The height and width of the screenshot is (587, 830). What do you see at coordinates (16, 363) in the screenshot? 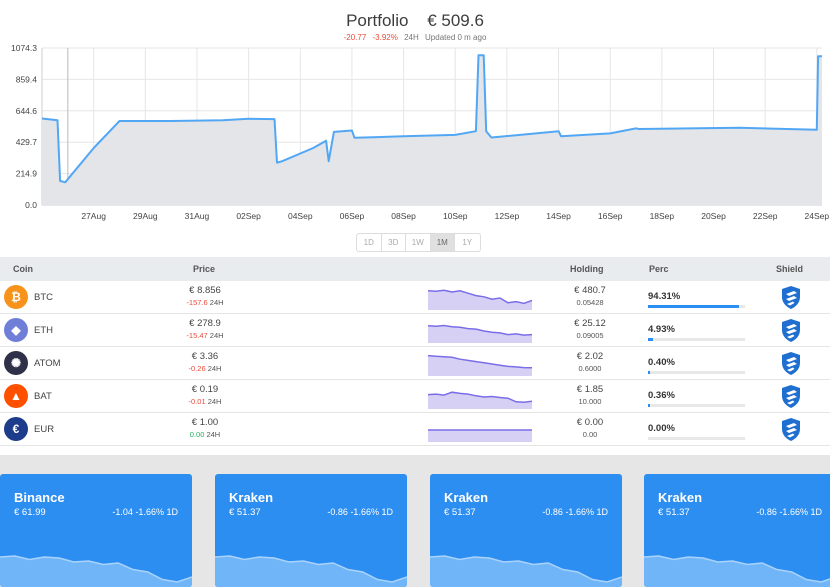
I see `cosmos-icon: ✺` at bounding box center [16, 363].